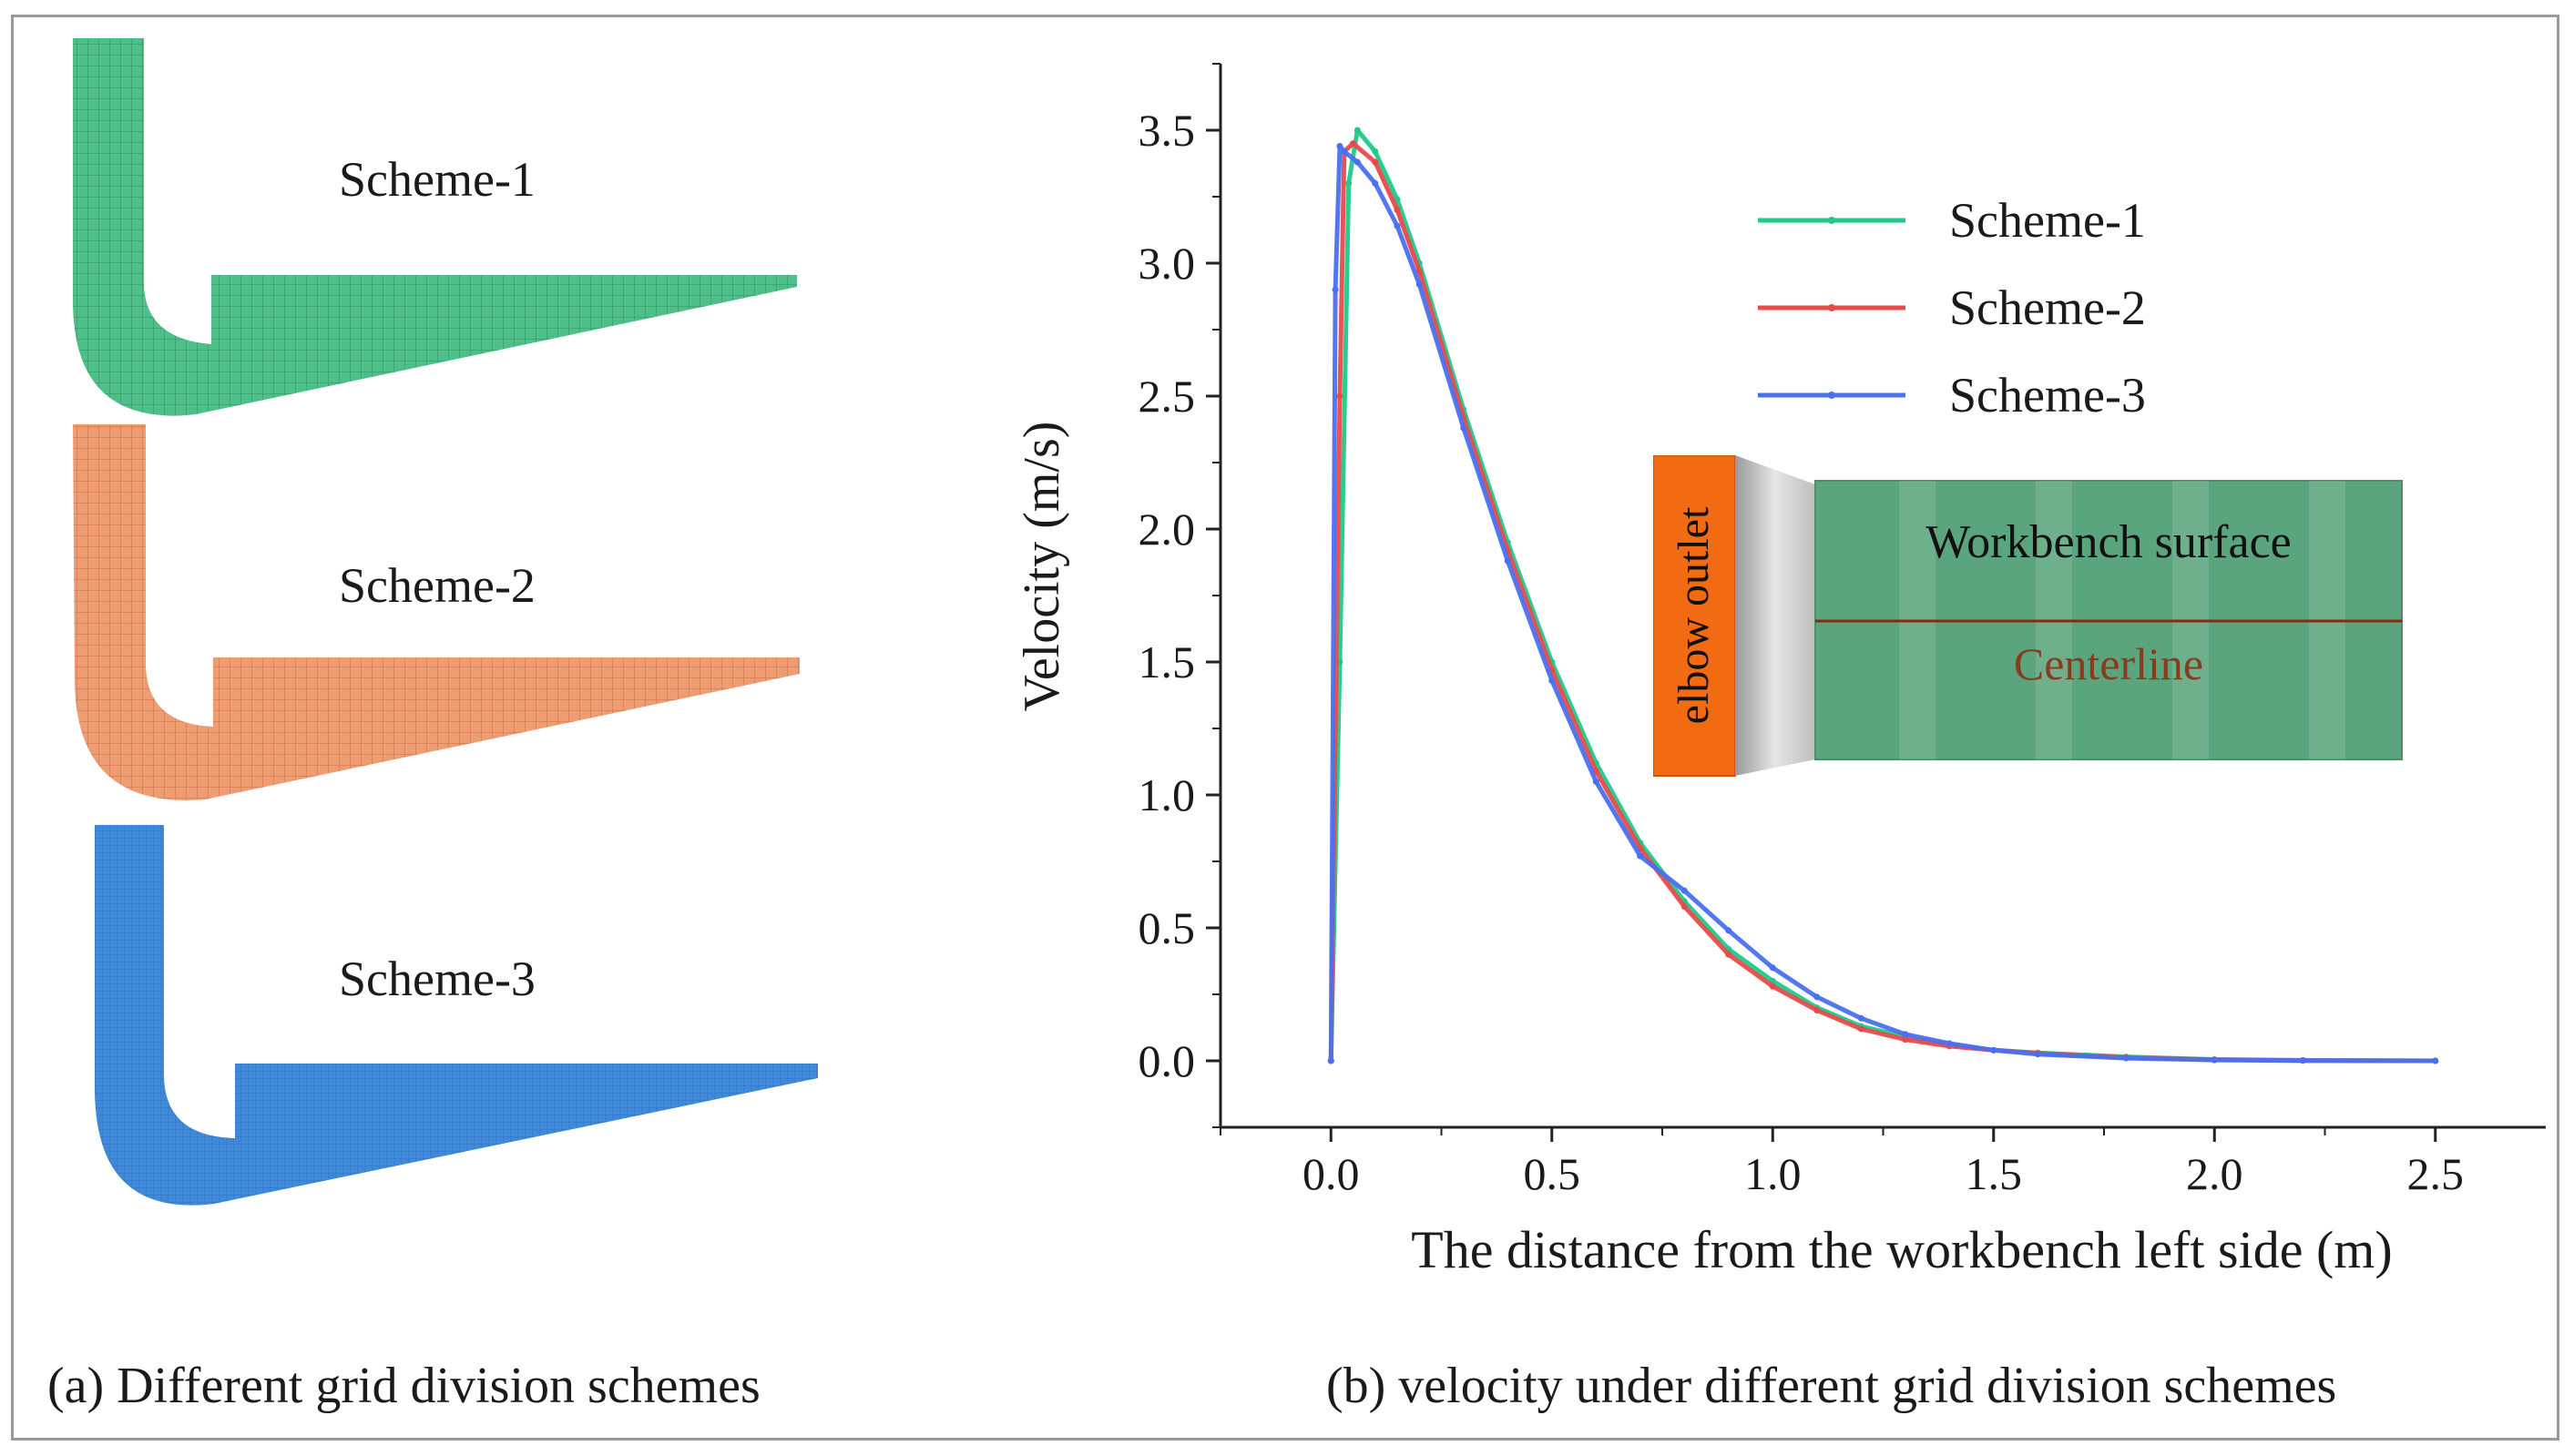 This screenshot has height=1456, width=2574. Describe the element at coordinates (1167, 529) in the screenshot. I see `y-tick-label: 2.0` at that location.